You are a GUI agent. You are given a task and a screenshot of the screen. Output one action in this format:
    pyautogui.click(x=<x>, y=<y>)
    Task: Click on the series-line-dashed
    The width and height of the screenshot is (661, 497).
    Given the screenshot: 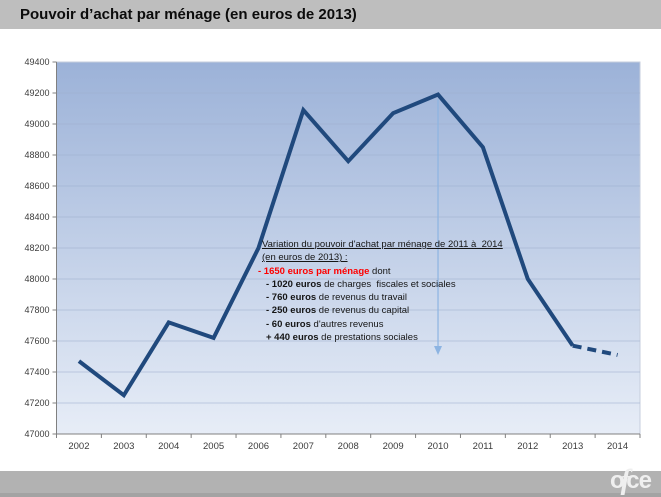 What is the action you would take?
    pyautogui.click(x=595, y=350)
    